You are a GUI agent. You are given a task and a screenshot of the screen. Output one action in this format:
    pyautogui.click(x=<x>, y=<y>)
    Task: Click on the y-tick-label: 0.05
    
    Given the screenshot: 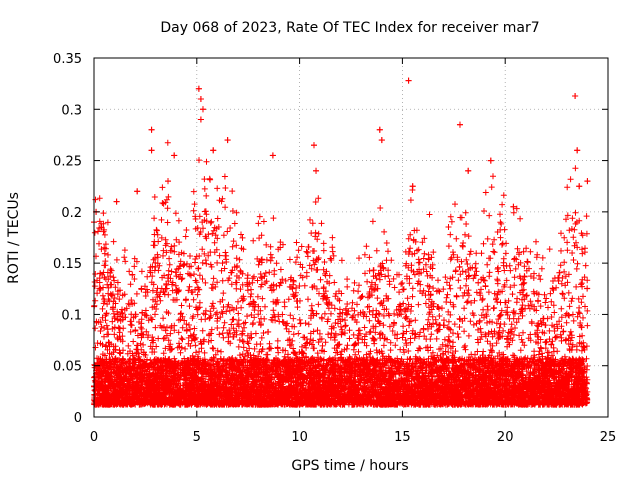 What is the action you would take?
    pyautogui.click(x=67, y=367)
    